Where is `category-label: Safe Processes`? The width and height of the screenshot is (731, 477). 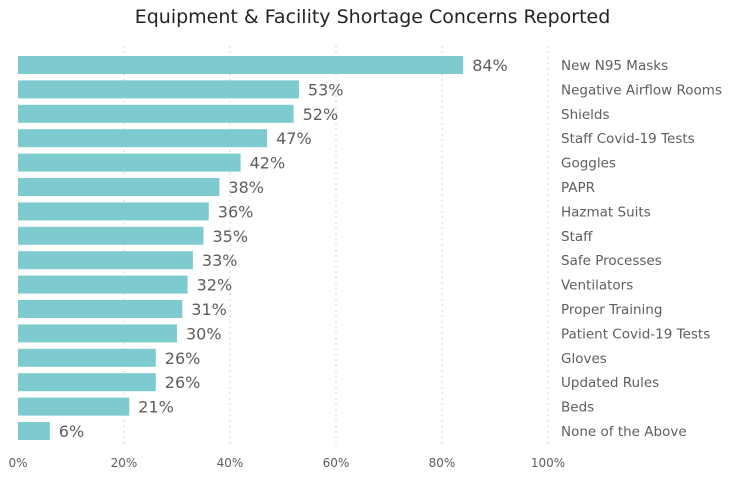 category-label: Safe Processes is located at coordinates (611, 261).